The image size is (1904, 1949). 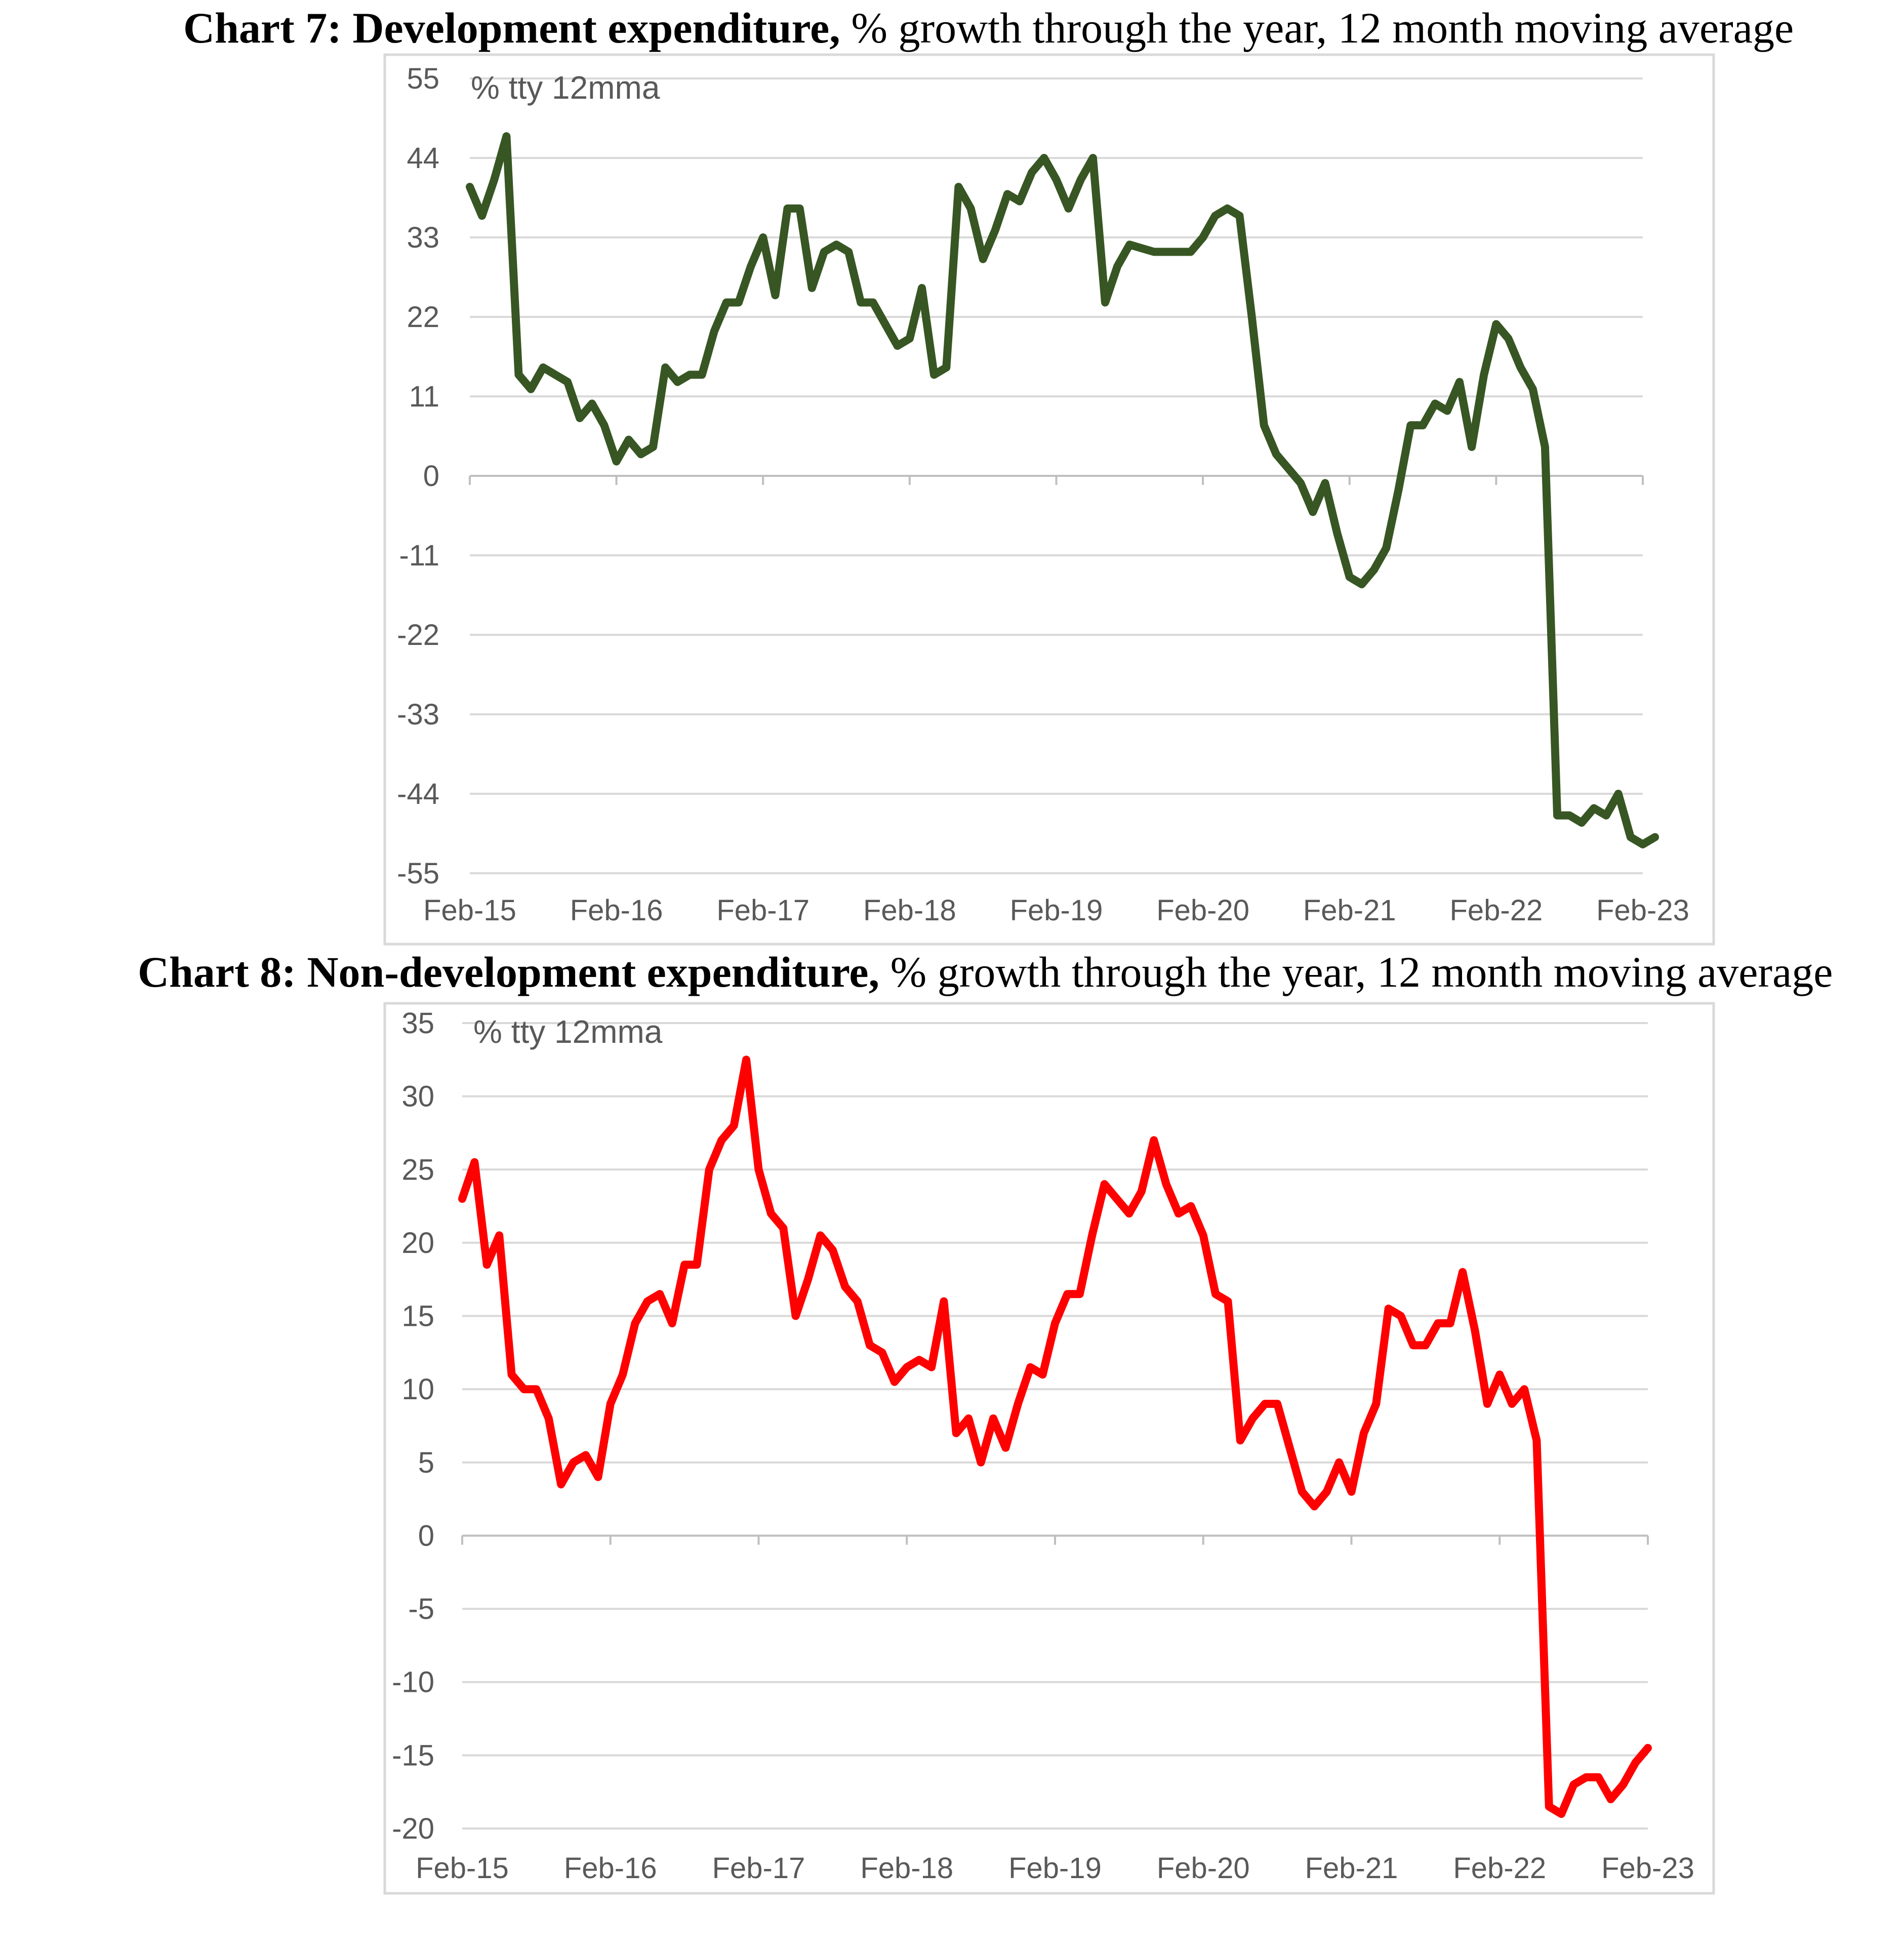 What do you see at coordinates (568, 1031) in the screenshot?
I see `chart8-unit-label: % tty 12mma` at bounding box center [568, 1031].